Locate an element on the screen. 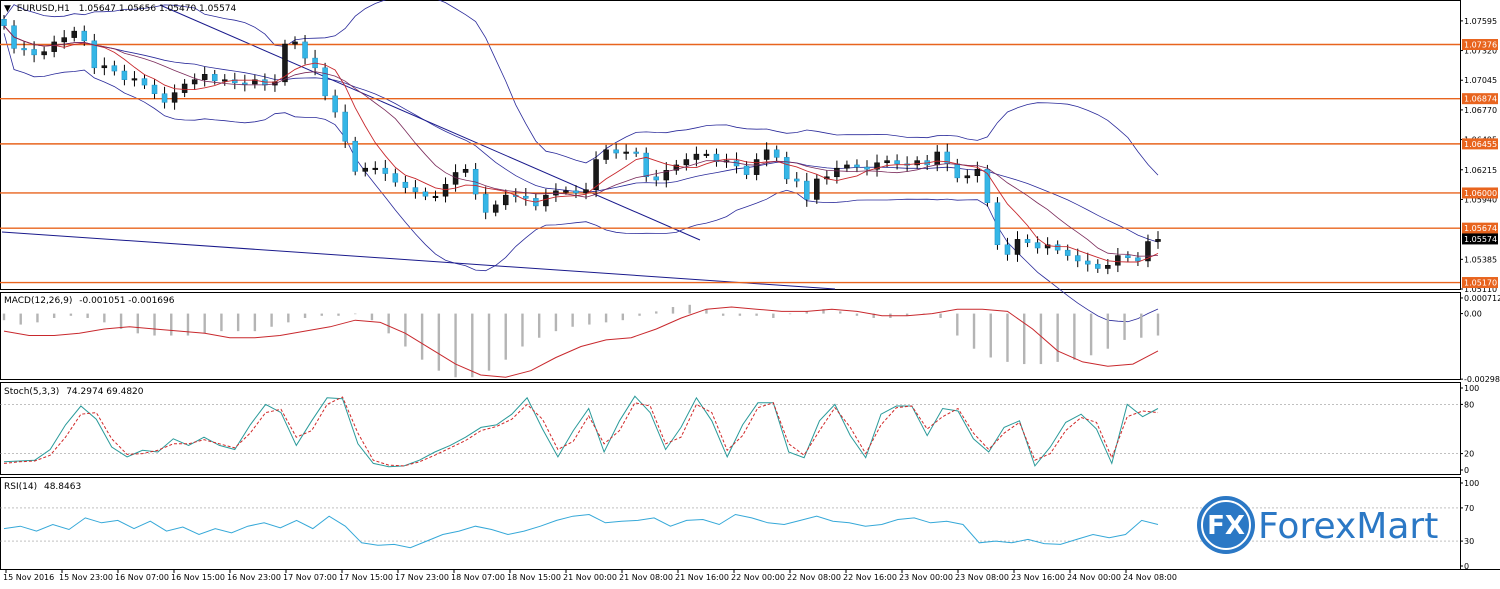 The height and width of the screenshot is (589, 1500). stoch-main-line is located at coordinates (581, 431).